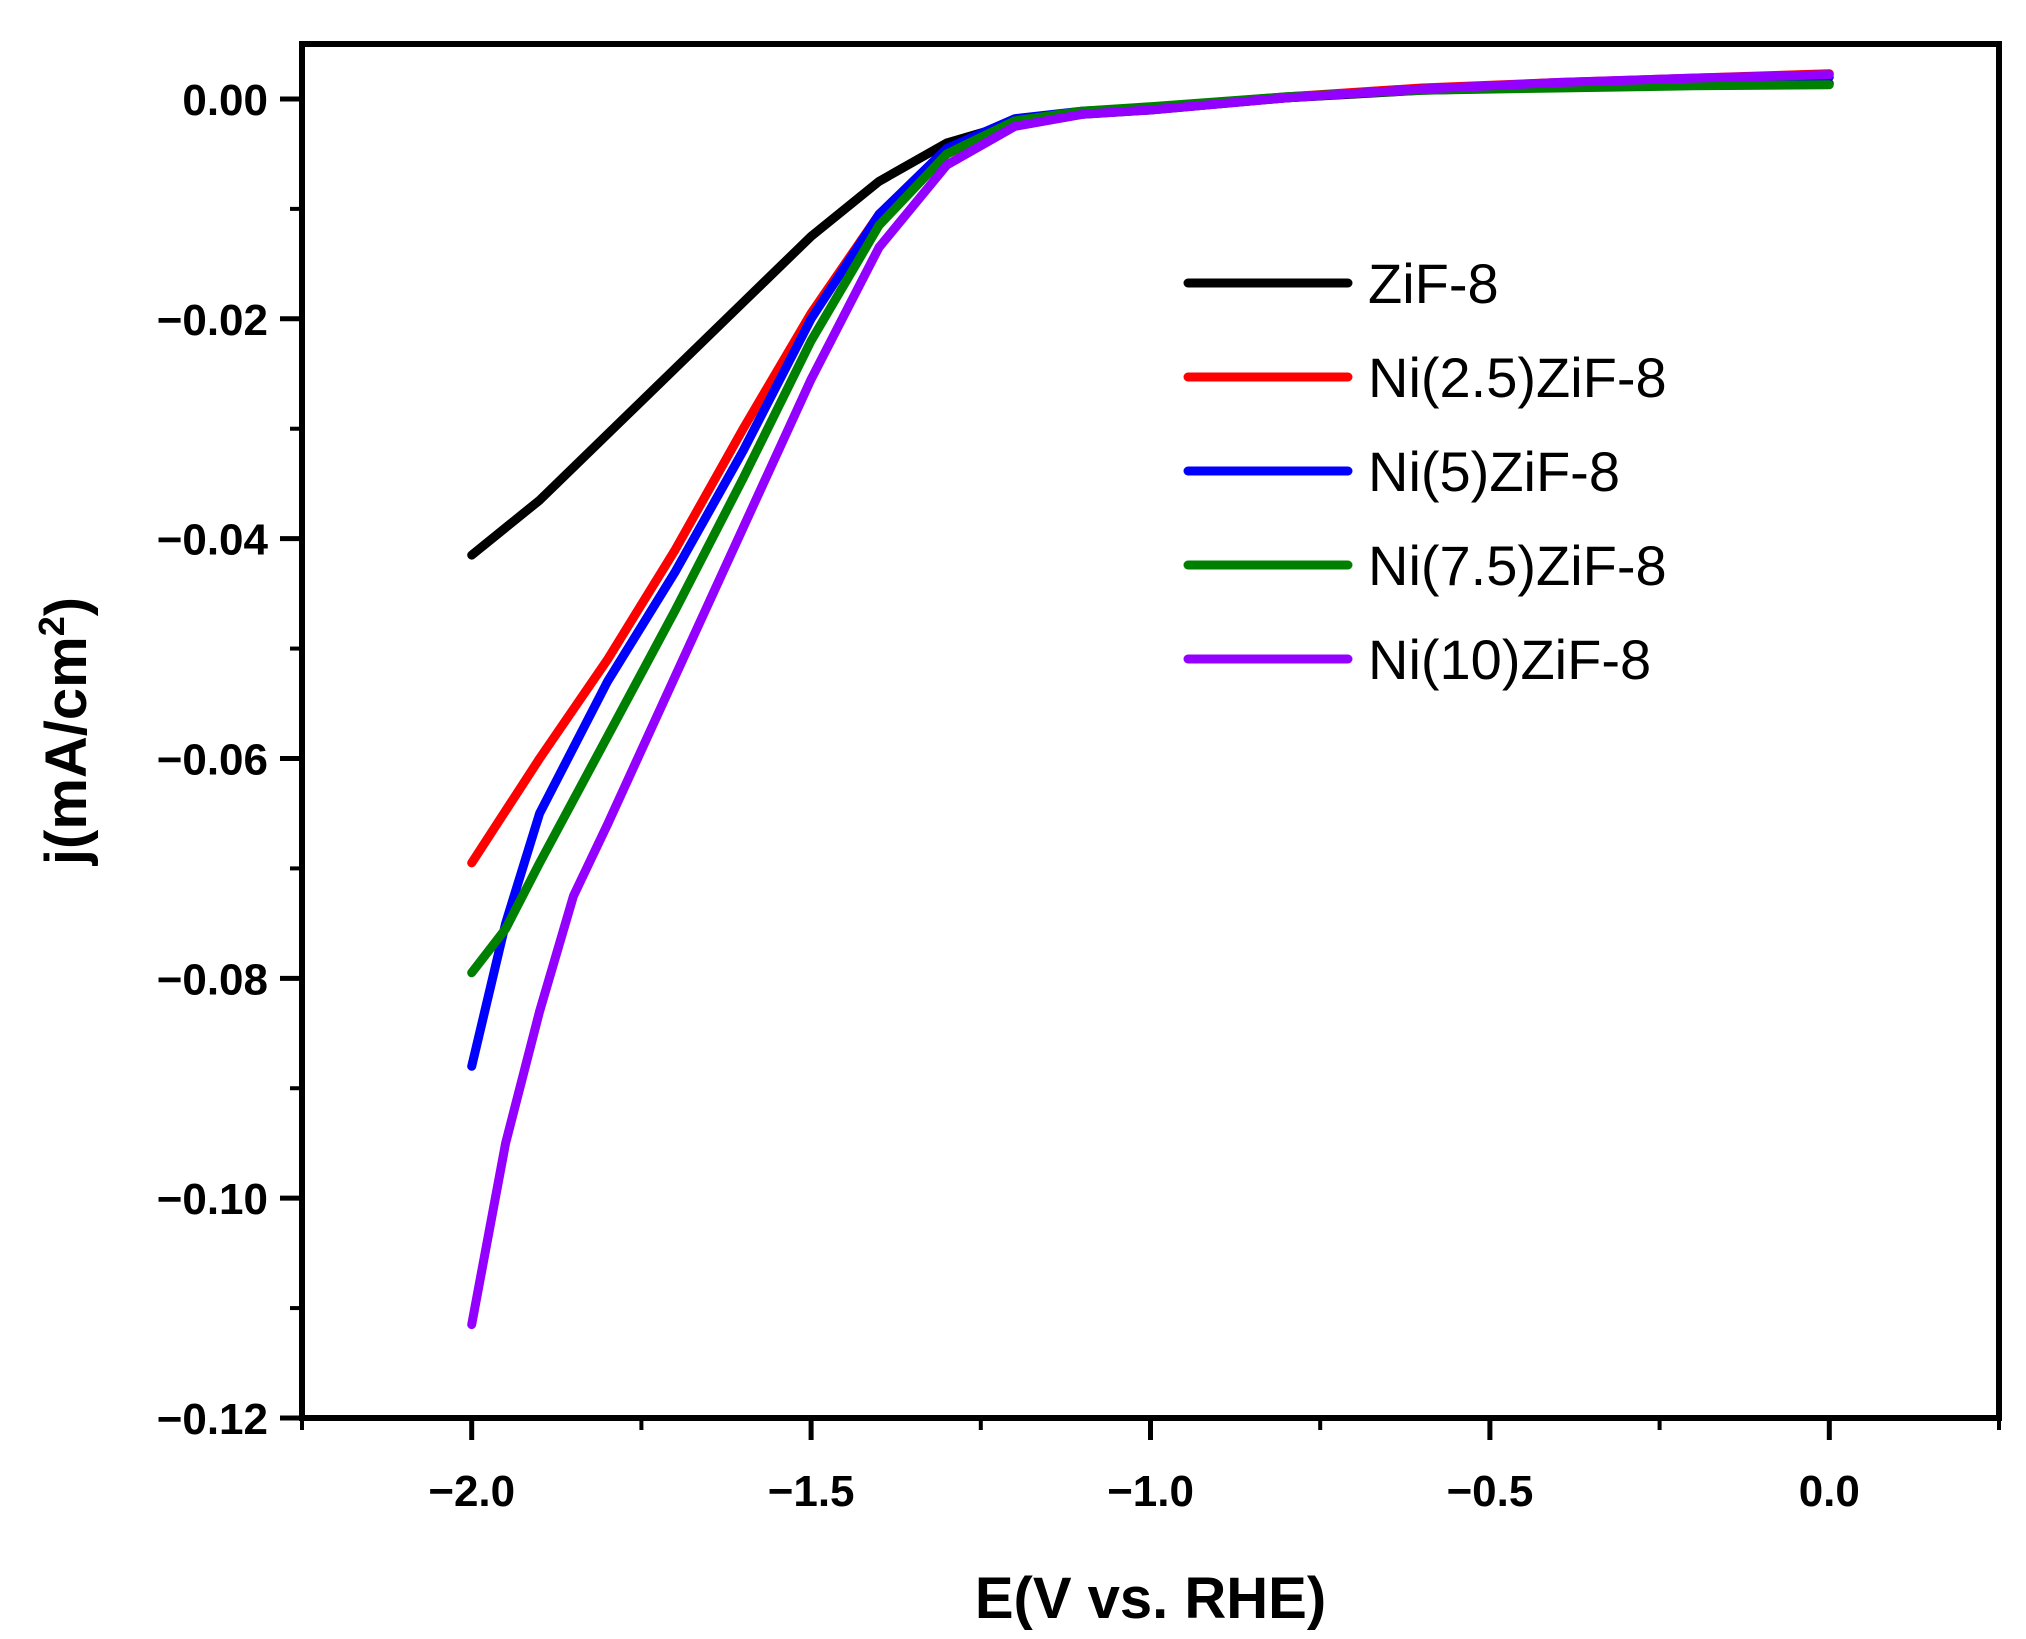  What do you see at coordinates (212, 759) in the screenshot?
I see `y-tick-label: −0.06` at bounding box center [212, 759].